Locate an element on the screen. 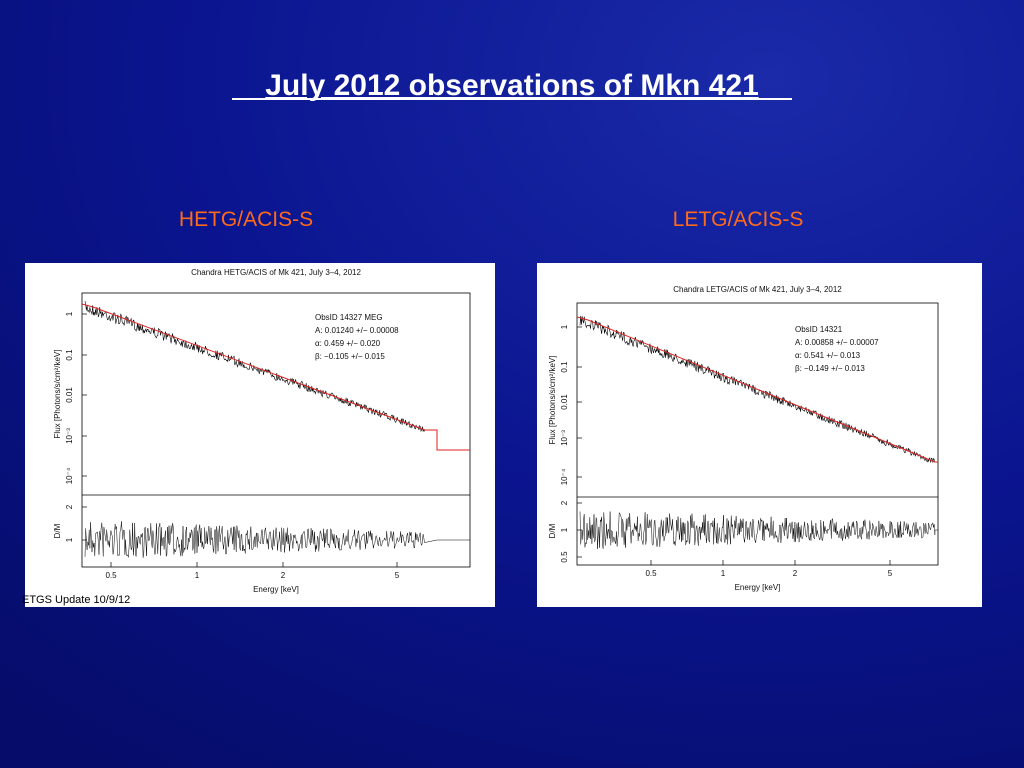 The height and width of the screenshot is (768, 1024). fit-annotation: β: −0.105 +/− 0.015 is located at coordinates (350, 356).